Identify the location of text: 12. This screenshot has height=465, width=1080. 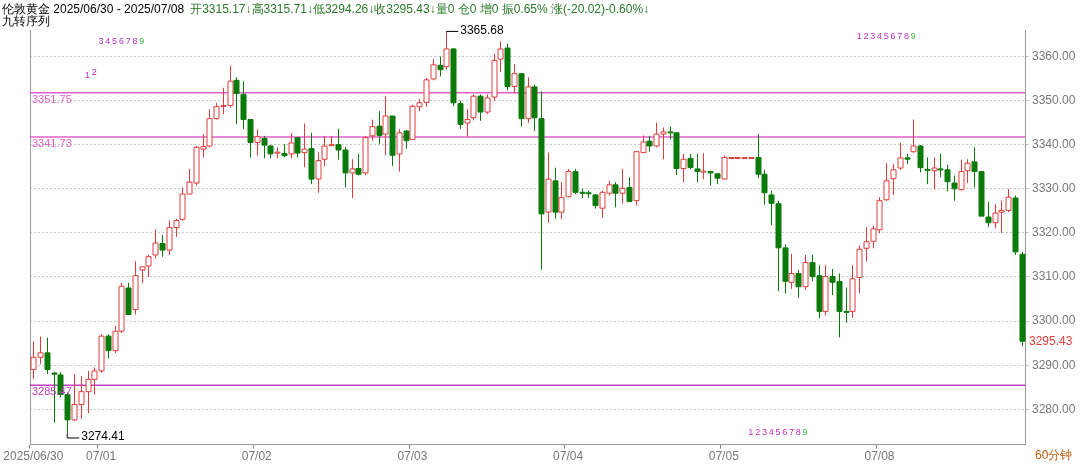
(754, 432).